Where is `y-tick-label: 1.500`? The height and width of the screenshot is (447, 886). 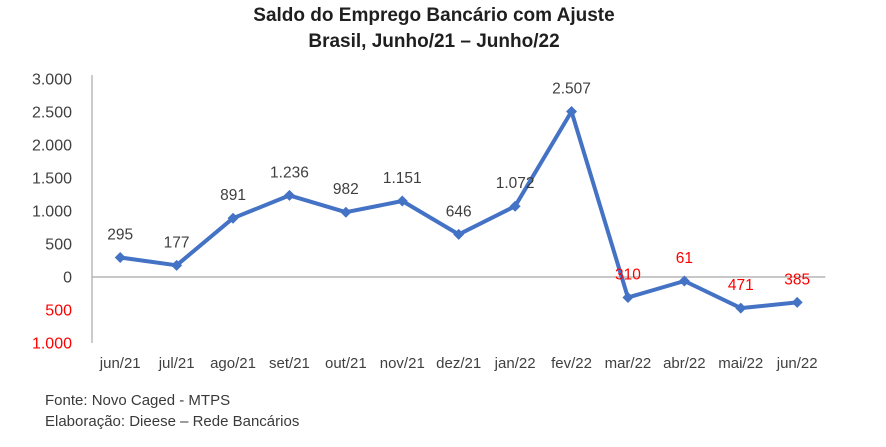
y-tick-label: 1.500 is located at coordinates (52, 179).